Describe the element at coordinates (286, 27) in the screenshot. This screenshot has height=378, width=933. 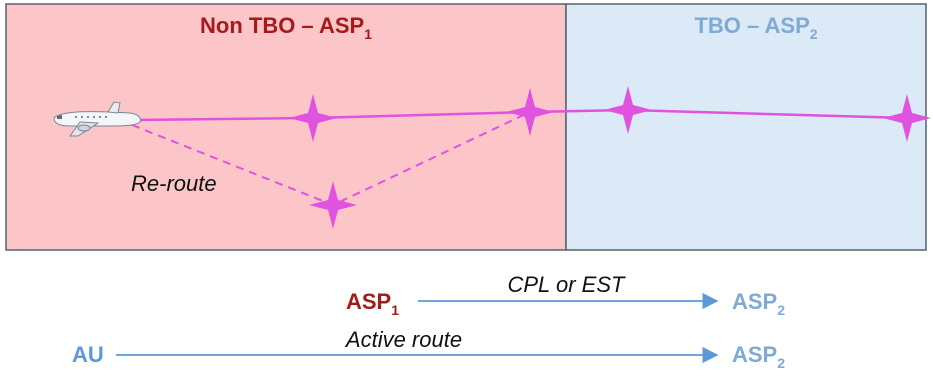
I see `non-tbo-zone-title: Non TBO – ASP1` at that location.